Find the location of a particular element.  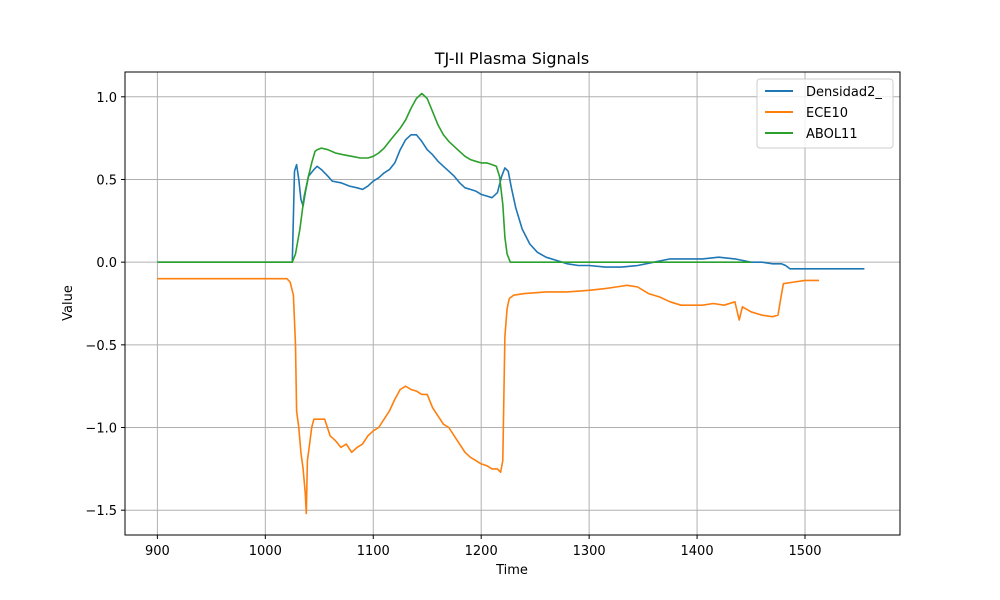

x-tick-label: 1500 is located at coordinates (804, 551).